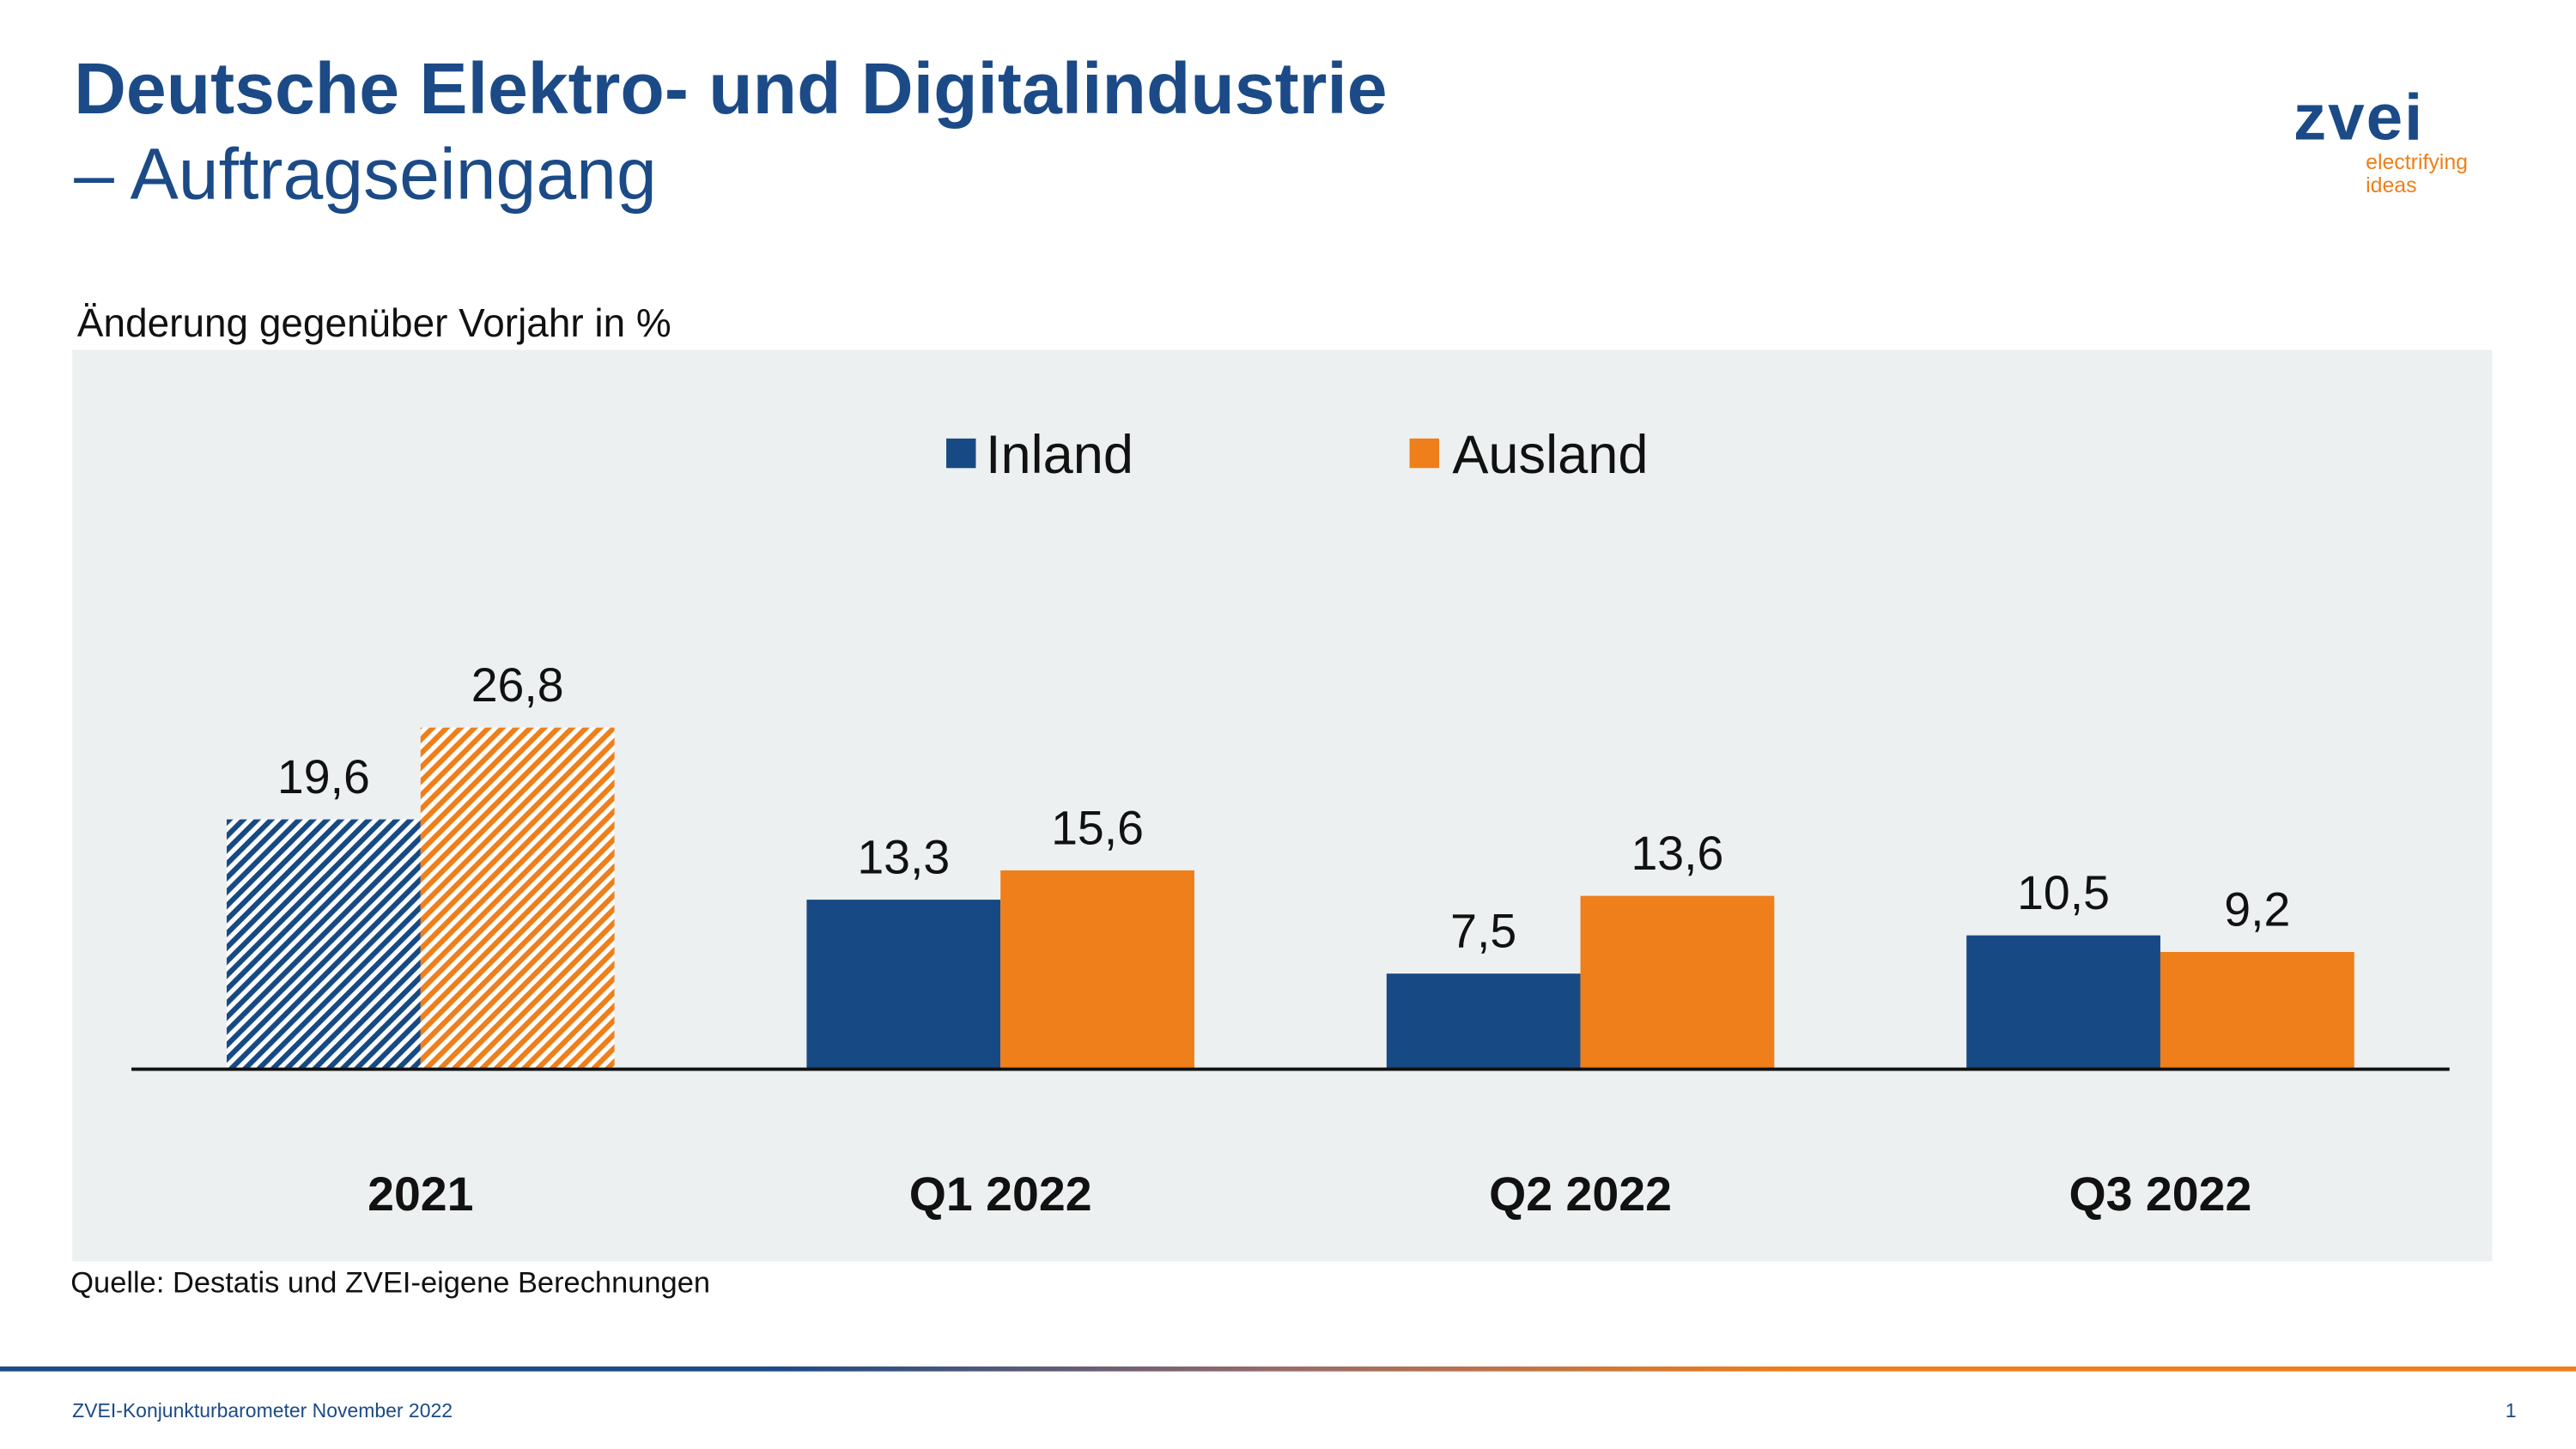 This screenshot has width=2576, height=1449. What do you see at coordinates (1288, 1369) in the screenshot?
I see `footer-gradient-rule` at bounding box center [1288, 1369].